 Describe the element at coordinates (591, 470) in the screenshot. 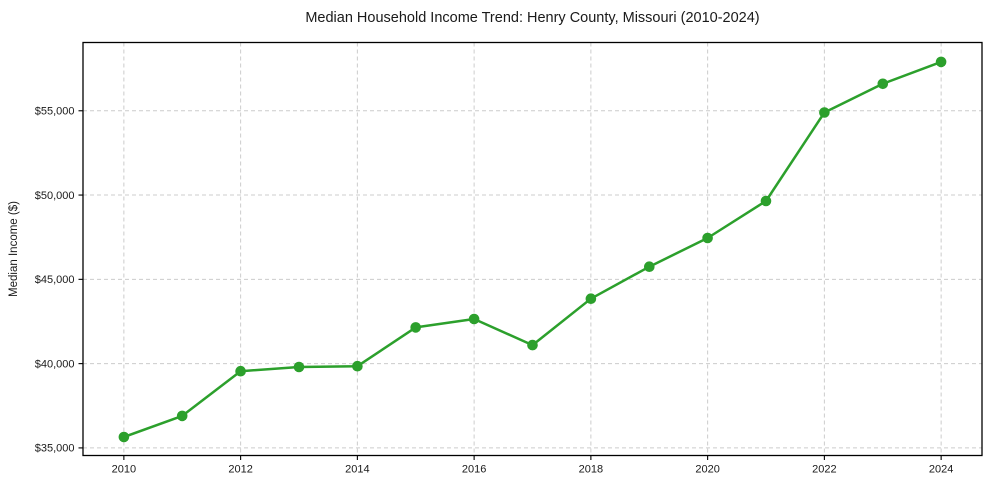

I see `x-tick-label: 2018` at that location.